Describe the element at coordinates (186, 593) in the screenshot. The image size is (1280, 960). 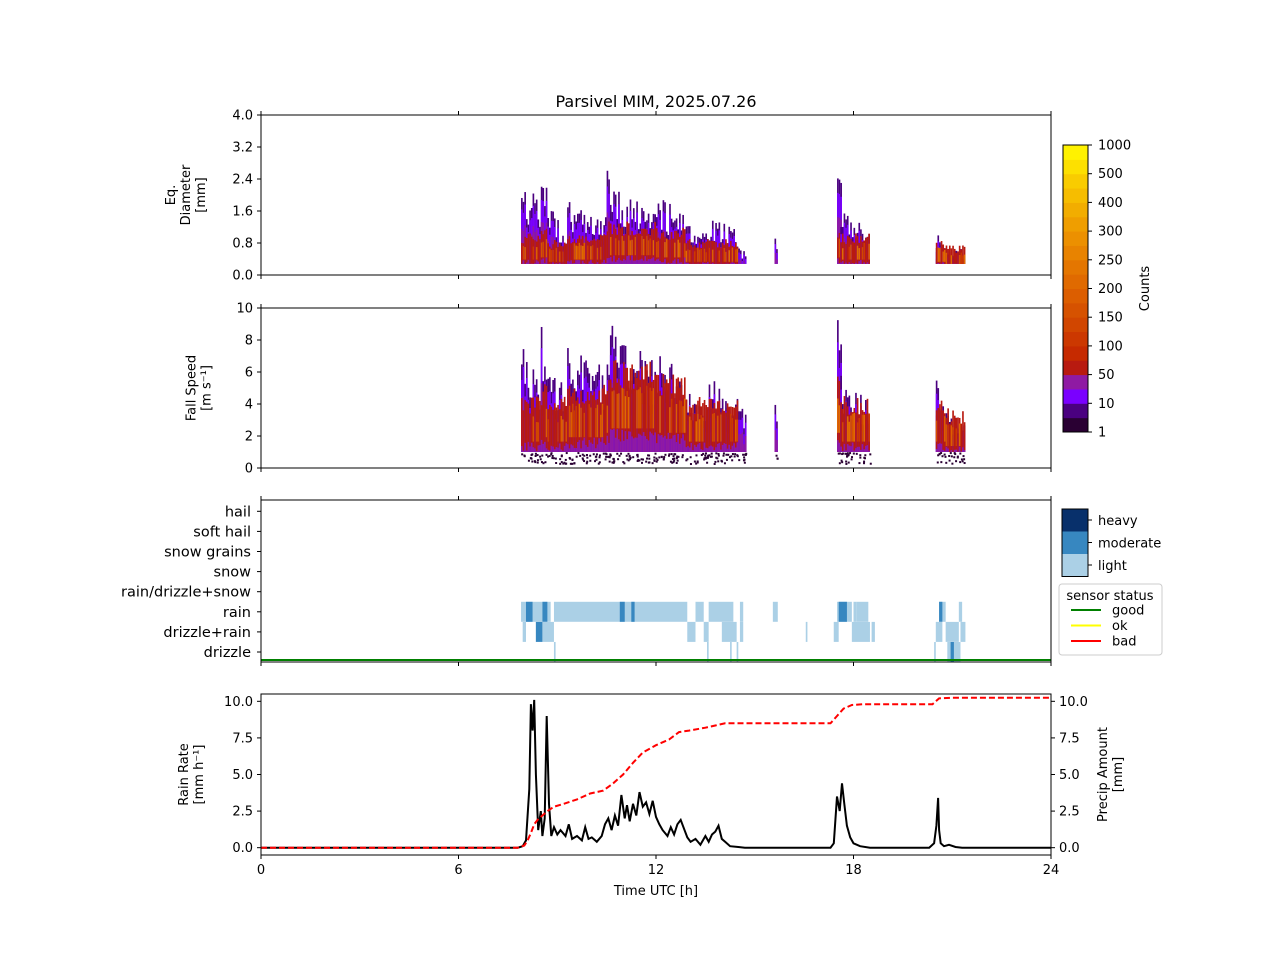
I see `precip-type-label: rain/drizzle+snow` at that location.